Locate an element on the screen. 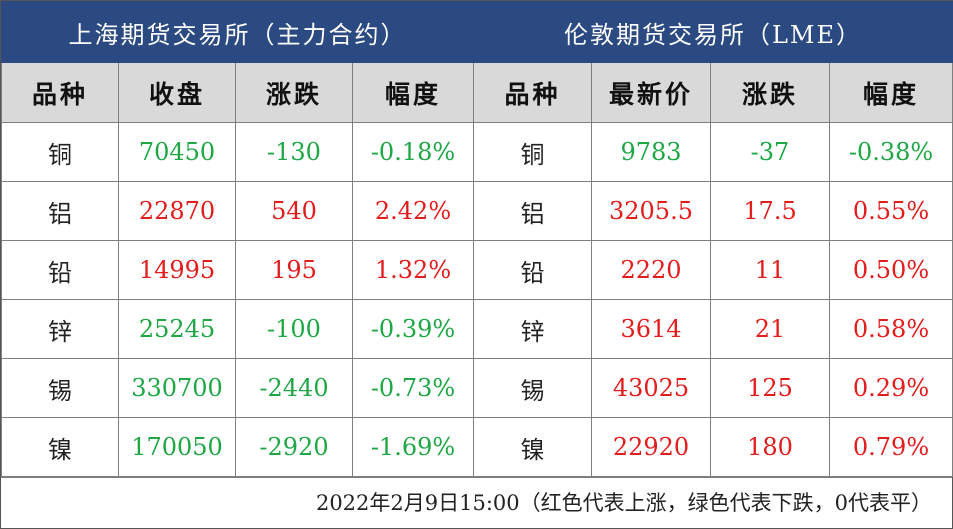  table-row: 锌 25245 -100 -0.39% 锌 3614 21 0.58% is located at coordinates (477, 329).